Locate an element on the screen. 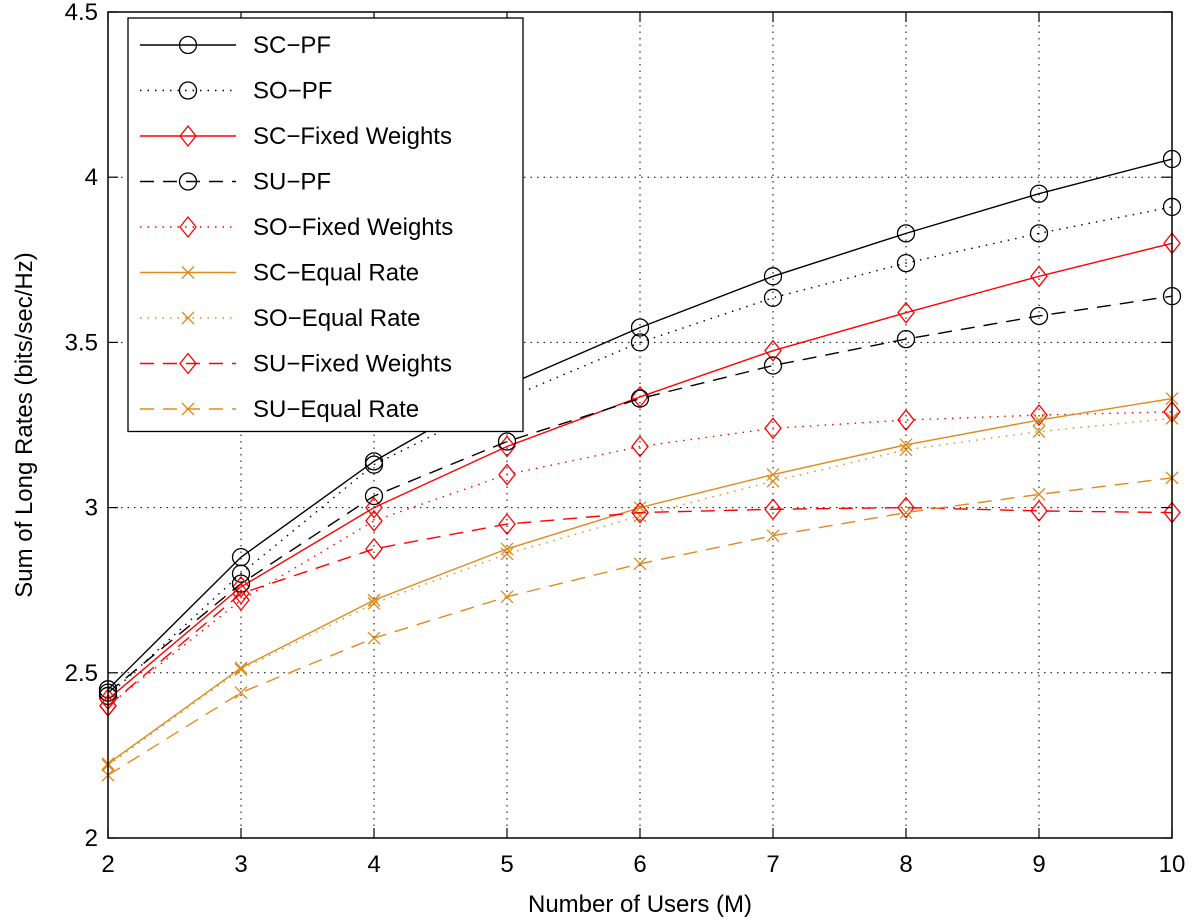 The image size is (1197, 924). legend-entry: SO−Fixed Weights is located at coordinates (296, 227).